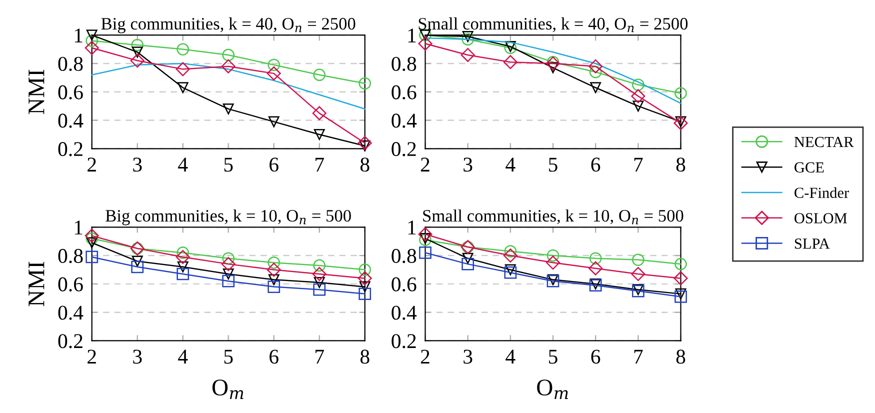 This screenshot has width=875, height=413. I want to click on chart-title: Big communities, k = 10, O$_{n}$ = 500, so click(228, 217).